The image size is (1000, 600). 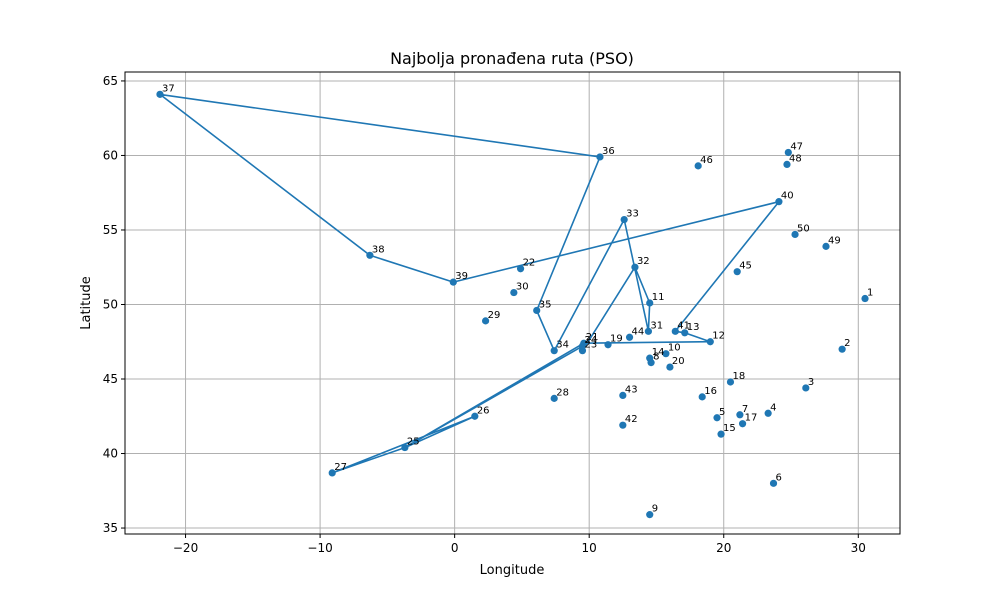 What do you see at coordinates (751, 418) in the screenshot?
I see `point-label-17: 17` at bounding box center [751, 418].